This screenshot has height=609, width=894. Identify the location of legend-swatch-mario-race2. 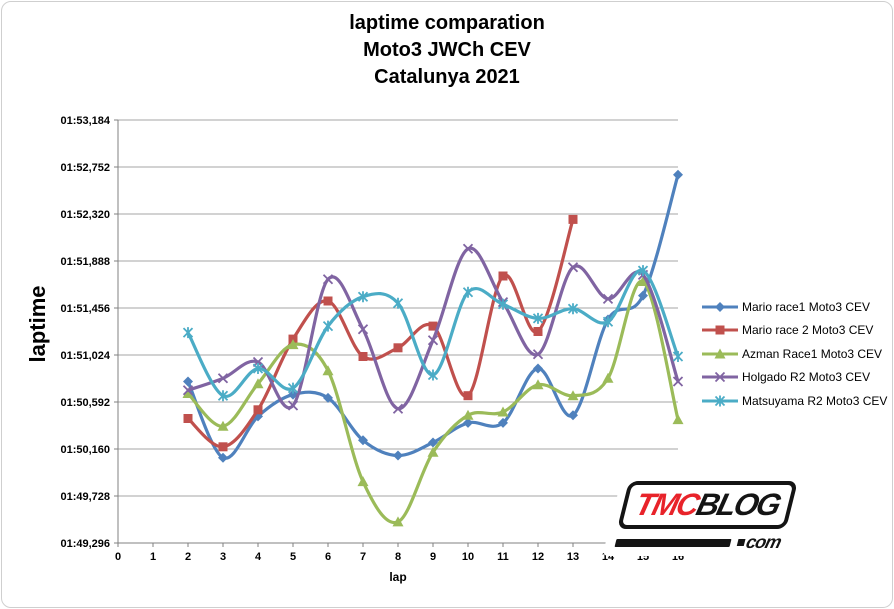
(720, 330).